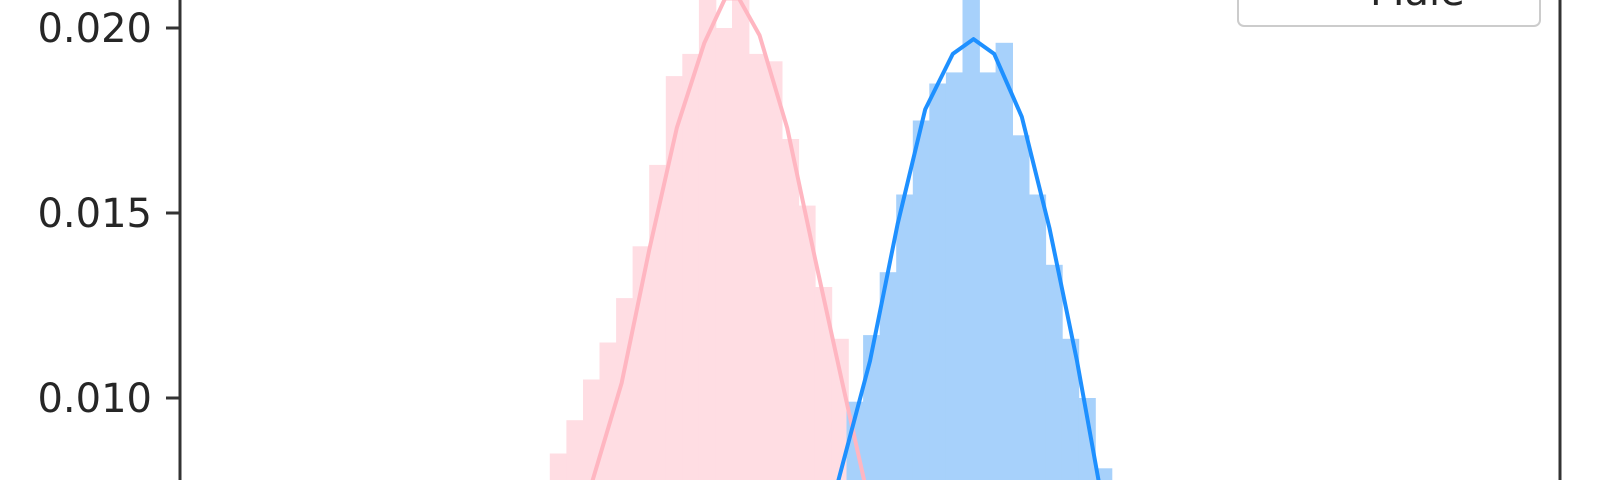 The image size is (1600, 480). I want to click on y-tick-label: 0.020, so click(94, 29).